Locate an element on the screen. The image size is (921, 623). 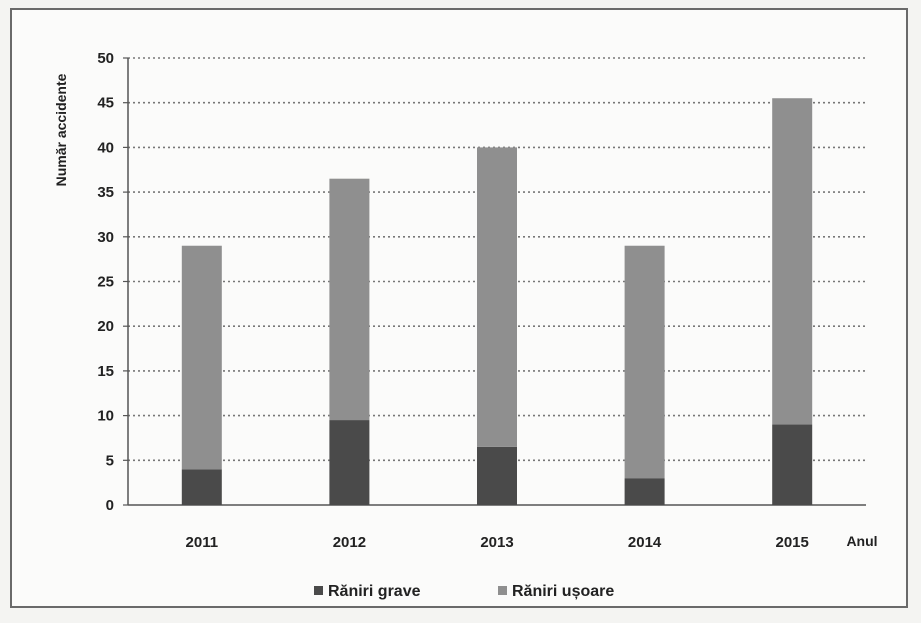
y-tick-label: 0 is located at coordinates (110, 505).